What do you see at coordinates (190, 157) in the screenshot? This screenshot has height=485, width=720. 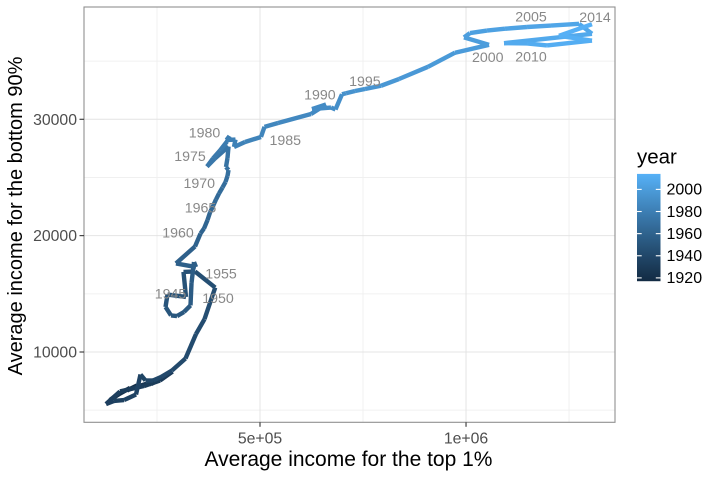 I see `year-annotation-1975: 1975` at bounding box center [190, 157].